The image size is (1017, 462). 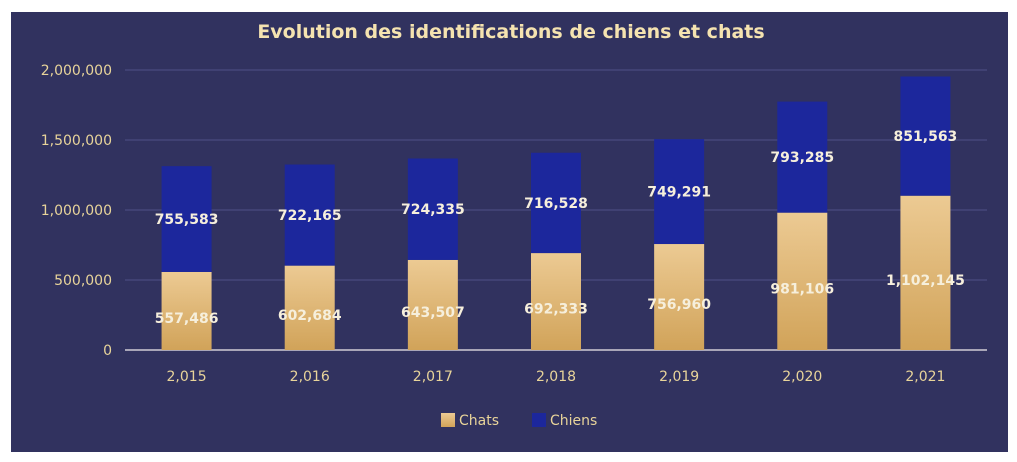 What do you see at coordinates (679, 377) in the screenshot?
I see `x-tick-label: 2,019` at bounding box center [679, 377].